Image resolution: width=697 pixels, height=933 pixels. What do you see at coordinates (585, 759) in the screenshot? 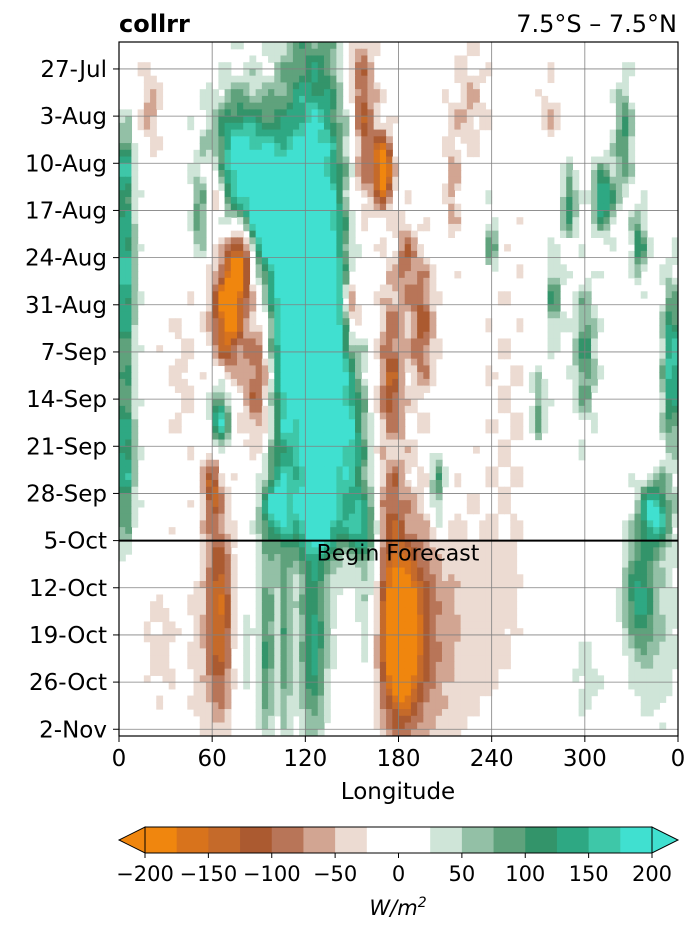
I see `x-tick-label: 300` at bounding box center [585, 759].